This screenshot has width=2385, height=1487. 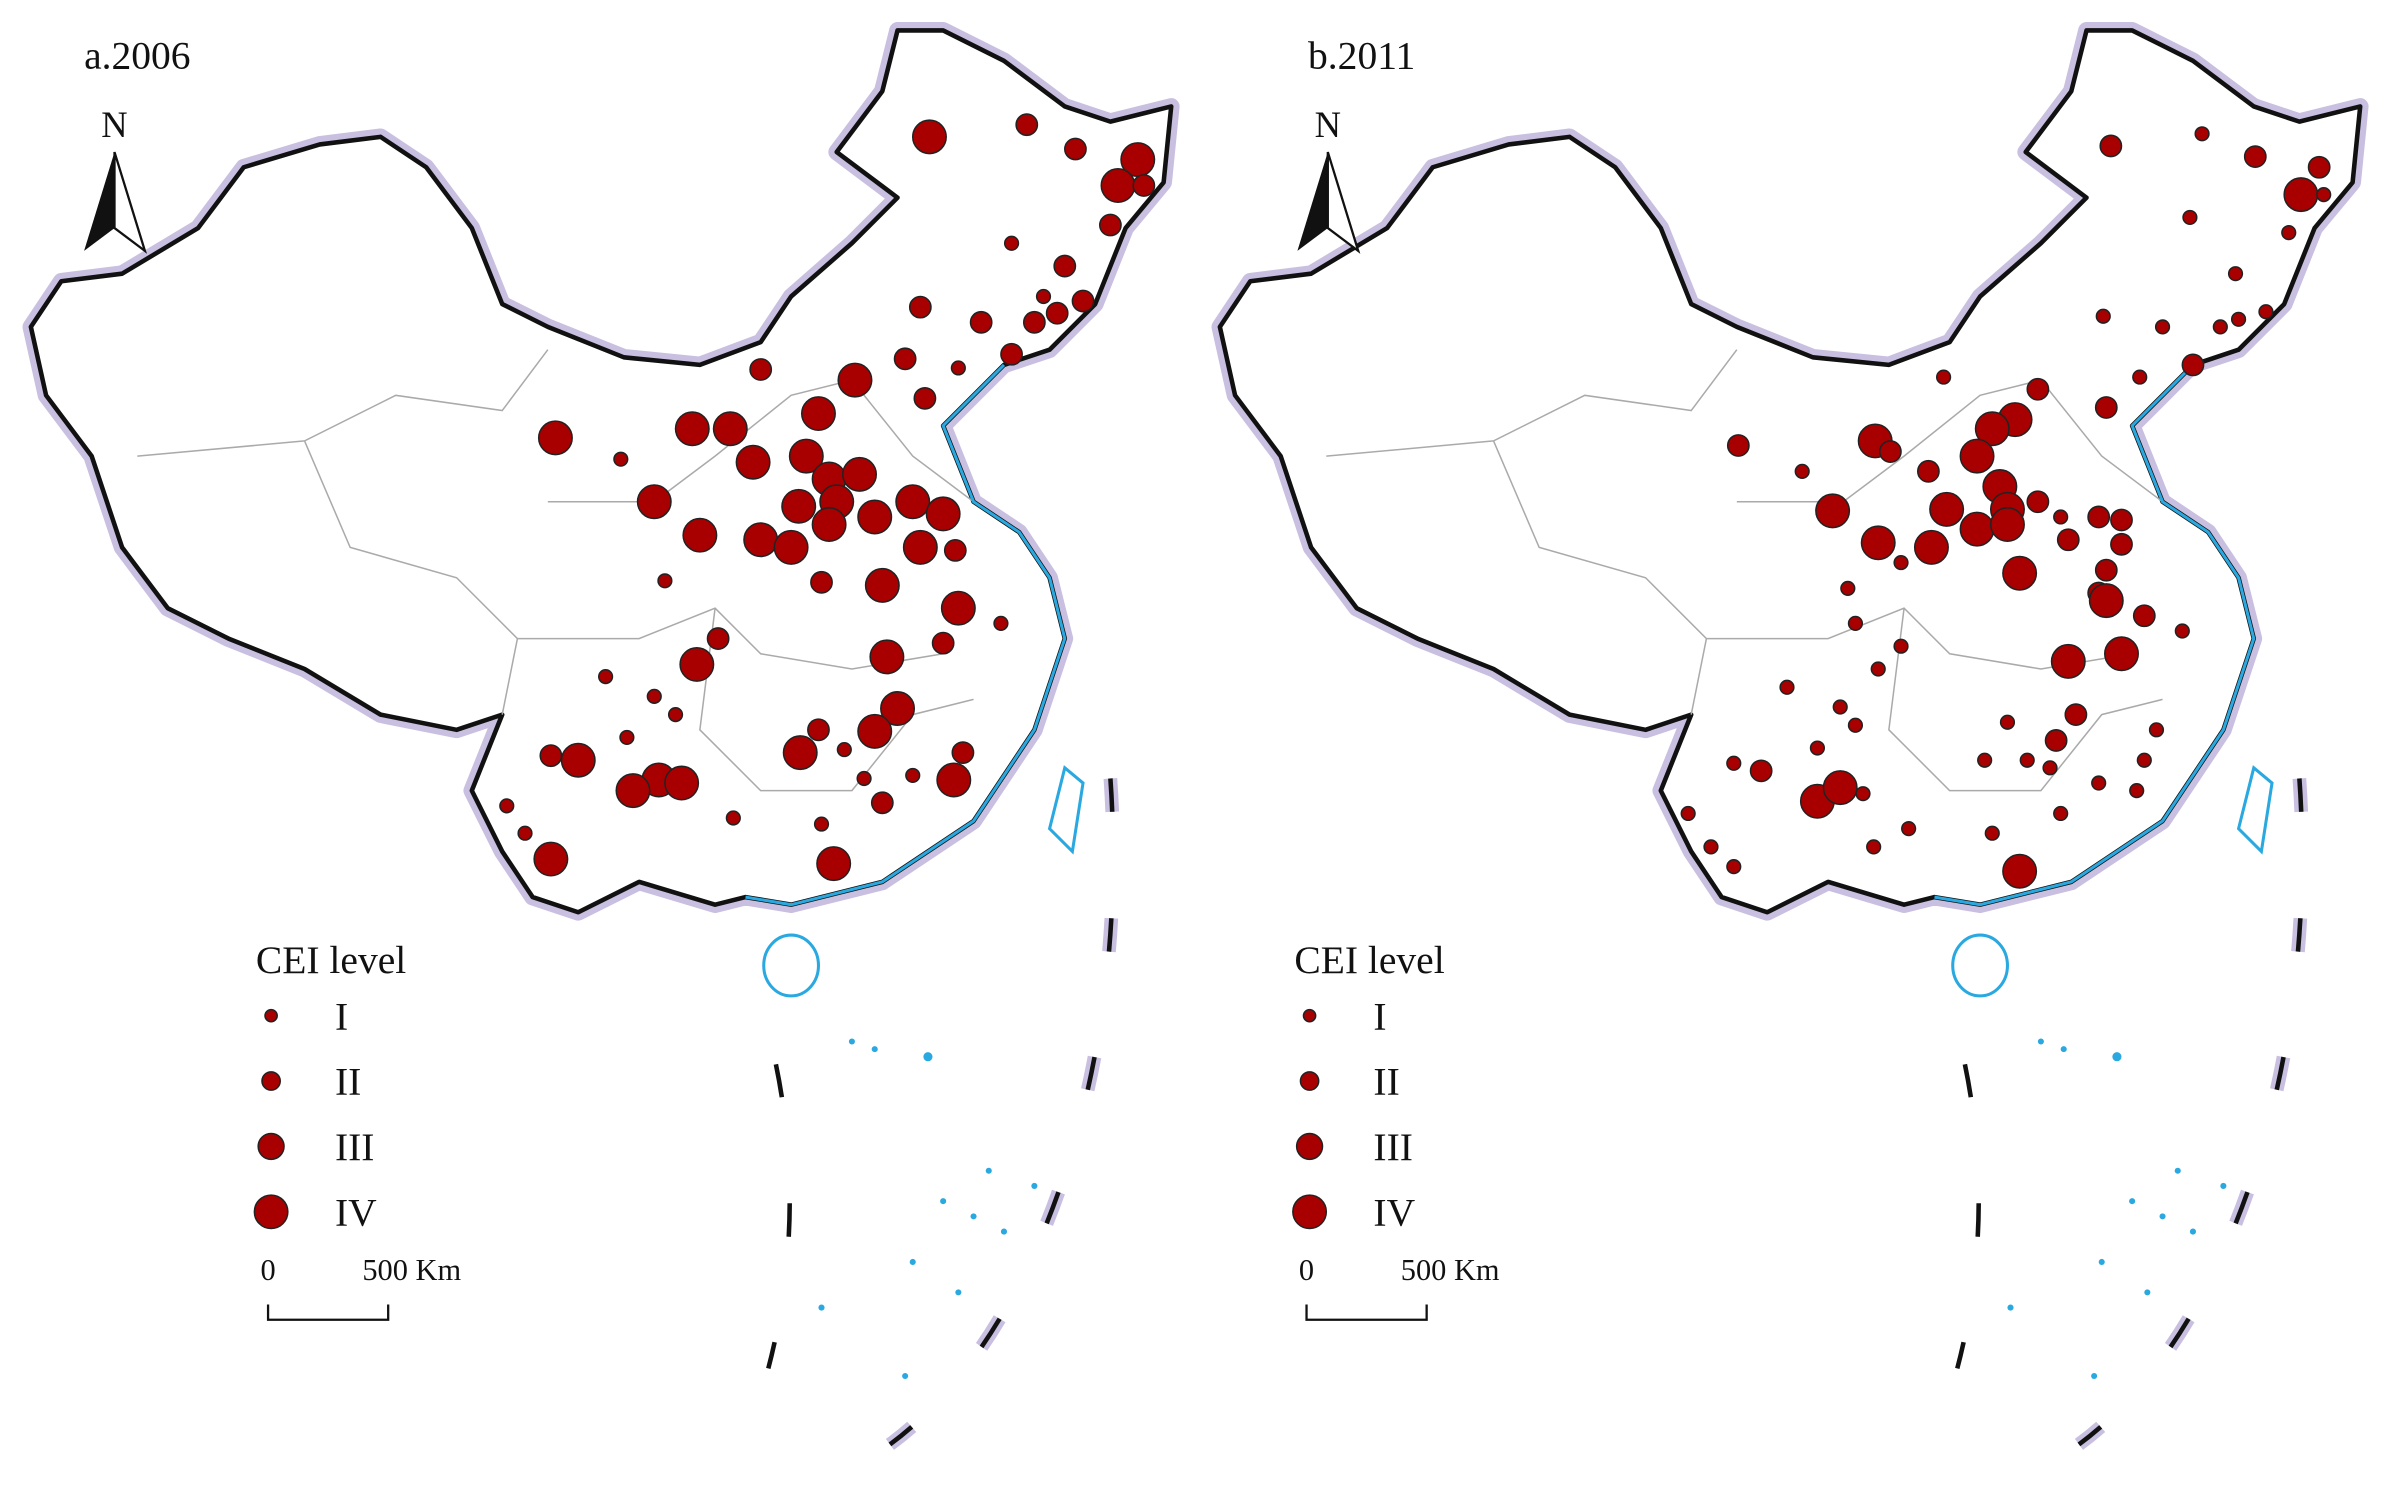 What do you see at coordinates (1369, 960) in the screenshot?
I see `legend-title: CEI level` at bounding box center [1369, 960].